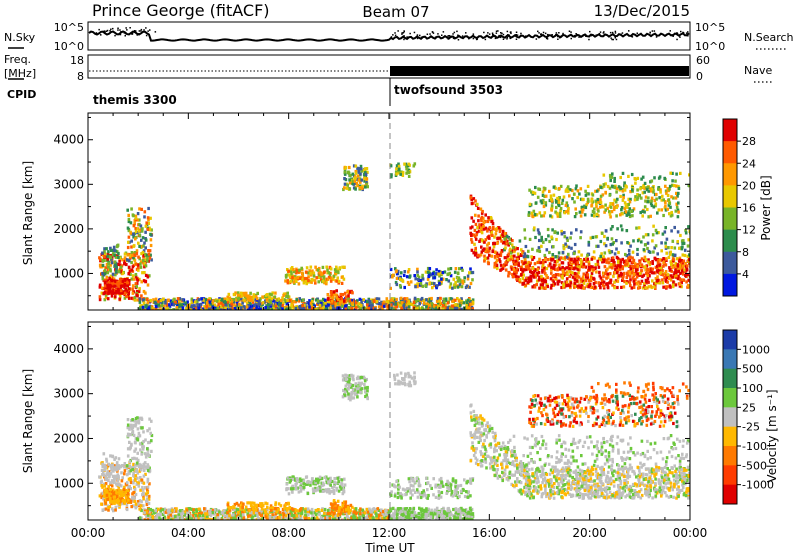 This screenshot has width=800, height=554. I want to click on cpid-mode-2: twofsound 3503, so click(448, 90).